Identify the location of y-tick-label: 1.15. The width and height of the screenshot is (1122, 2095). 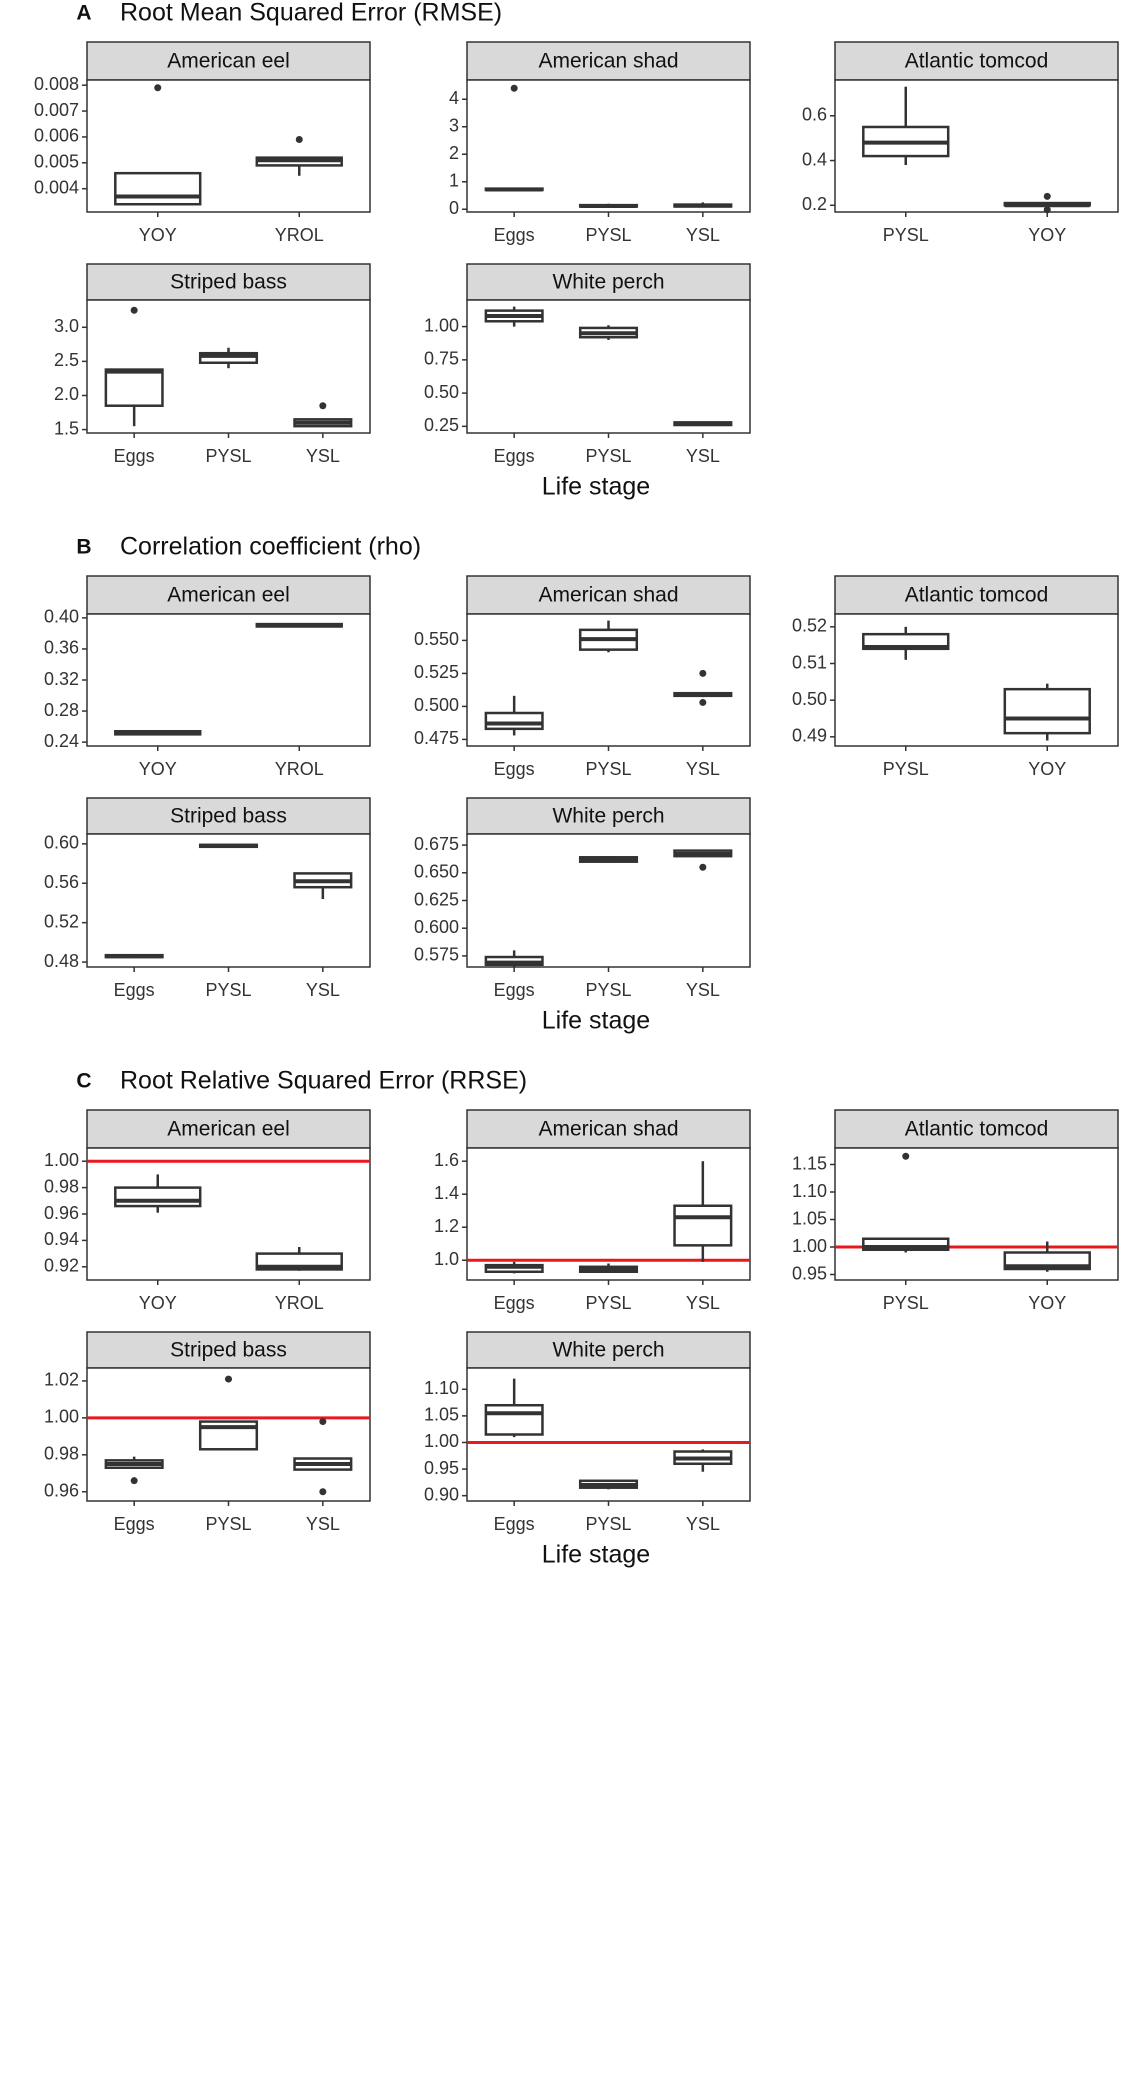
(809, 1163).